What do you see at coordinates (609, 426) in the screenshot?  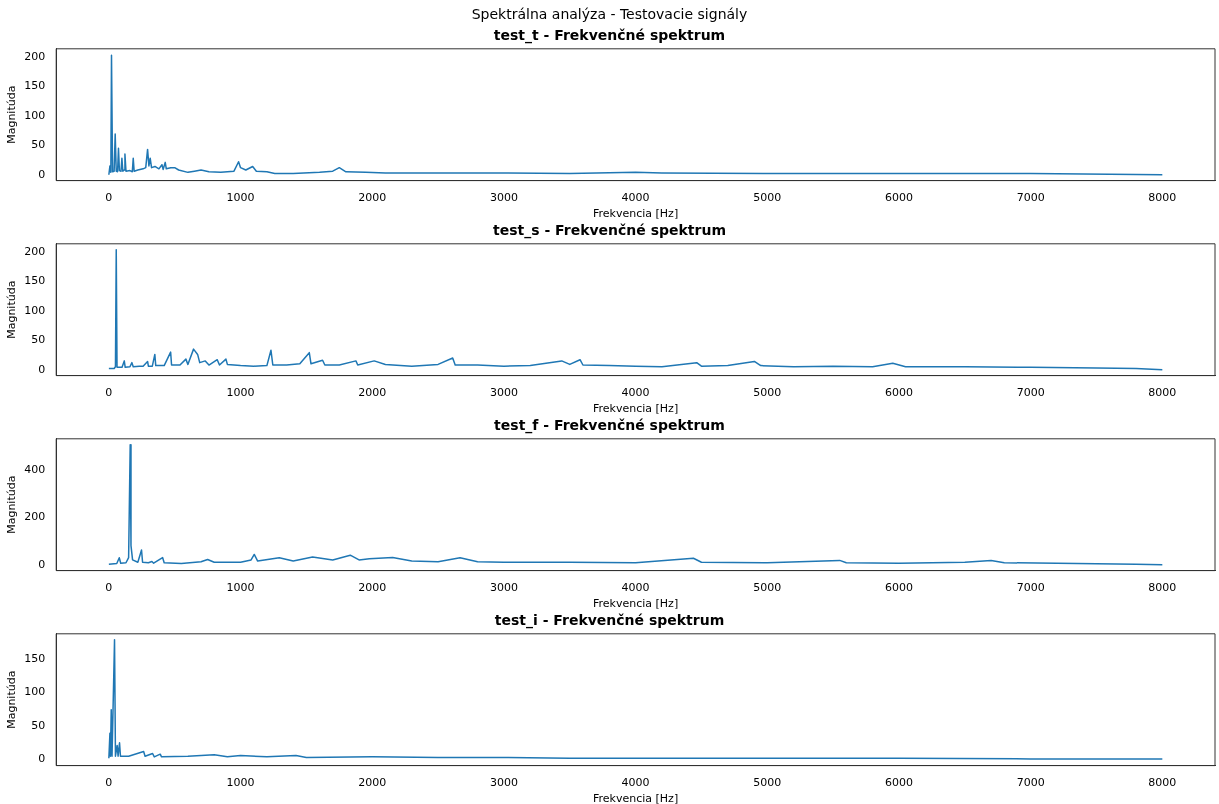 I see `chart-title: test_f - Frekvenčné spektrum` at bounding box center [609, 426].